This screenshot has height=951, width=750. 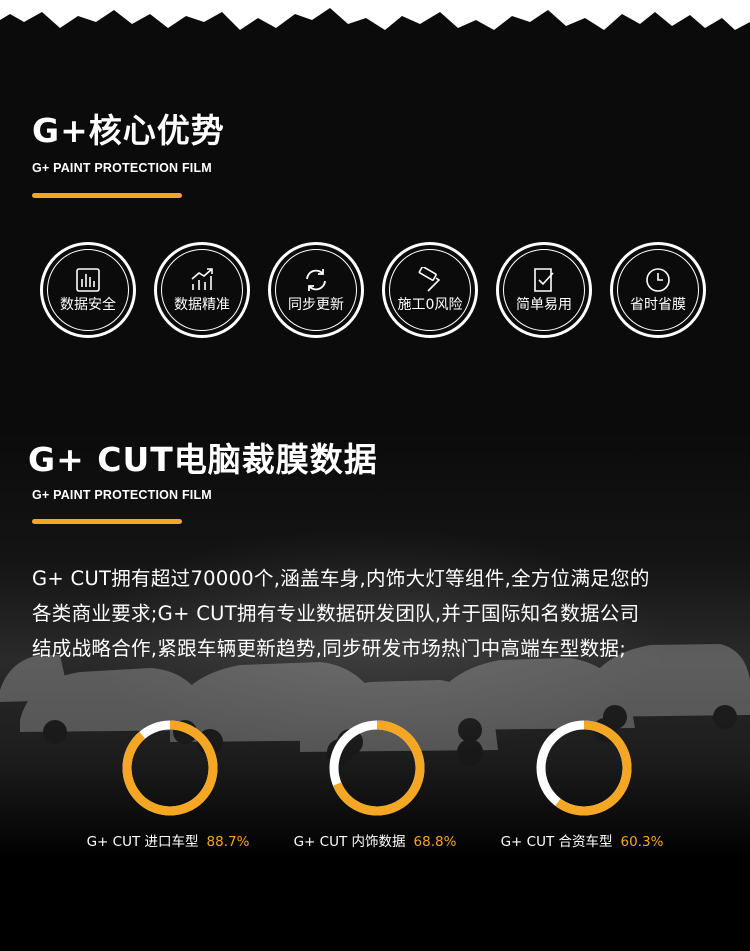 I want to click on feature-save-time: 省时省膜, so click(x=658, y=290).